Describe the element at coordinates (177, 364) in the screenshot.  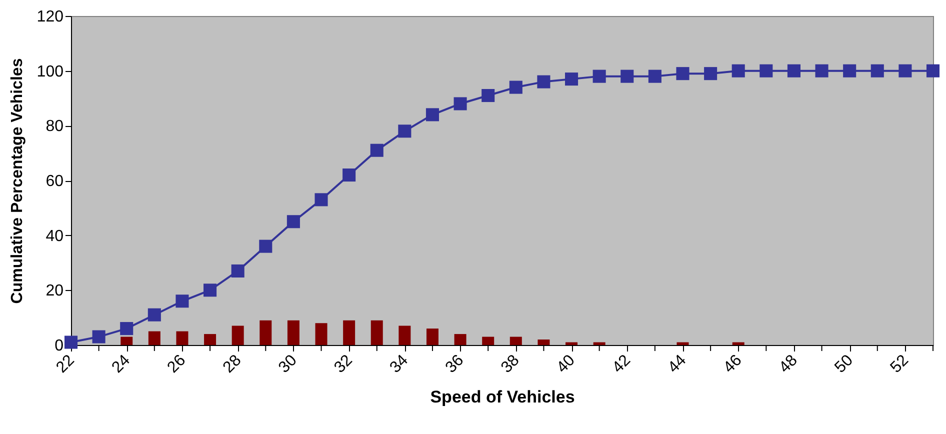
I see `x-tick-label: 26` at that location.